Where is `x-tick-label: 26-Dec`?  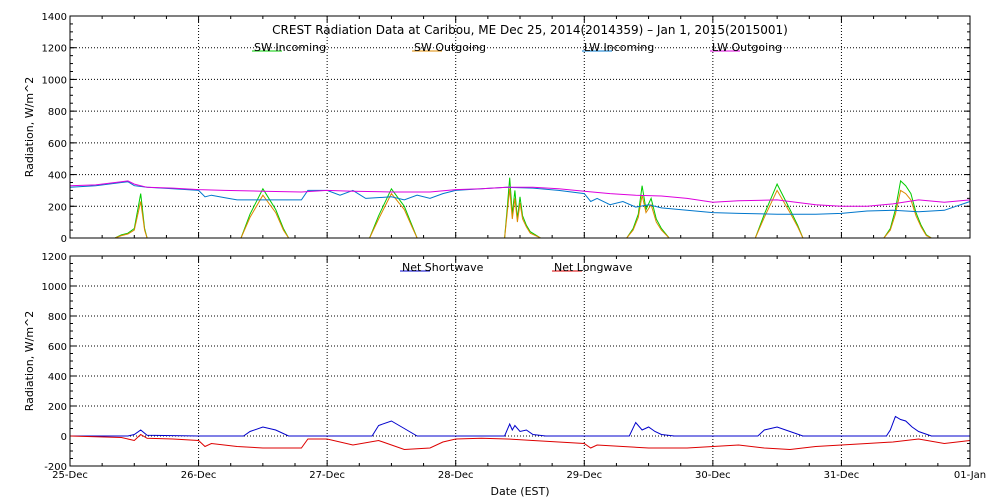
x-tick-label: 26-Dec is located at coordinates (199, 475).